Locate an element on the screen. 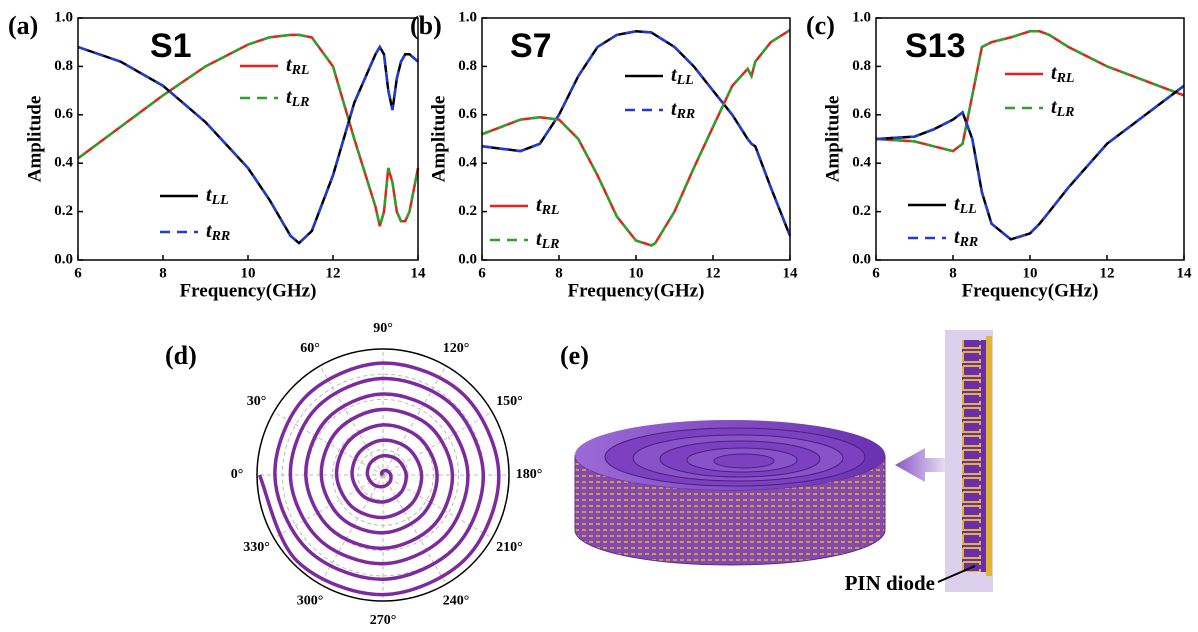  angle-label: 60° is located at coordinates (310, 348).